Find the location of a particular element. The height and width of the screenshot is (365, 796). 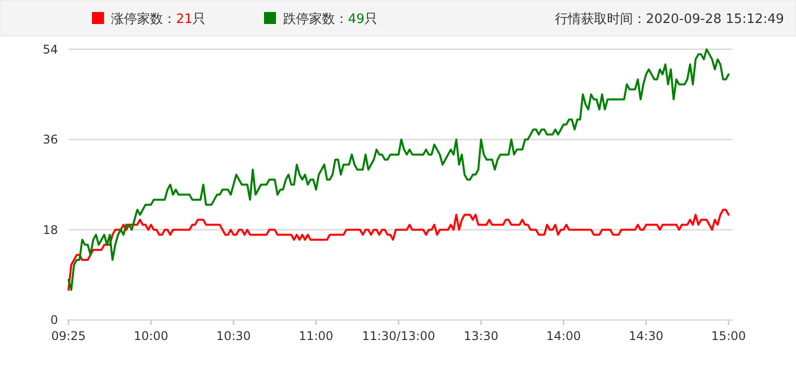

annotation: 行情获取时间：2020-09-28 15:12:49 is located at coordinates (669, 19).